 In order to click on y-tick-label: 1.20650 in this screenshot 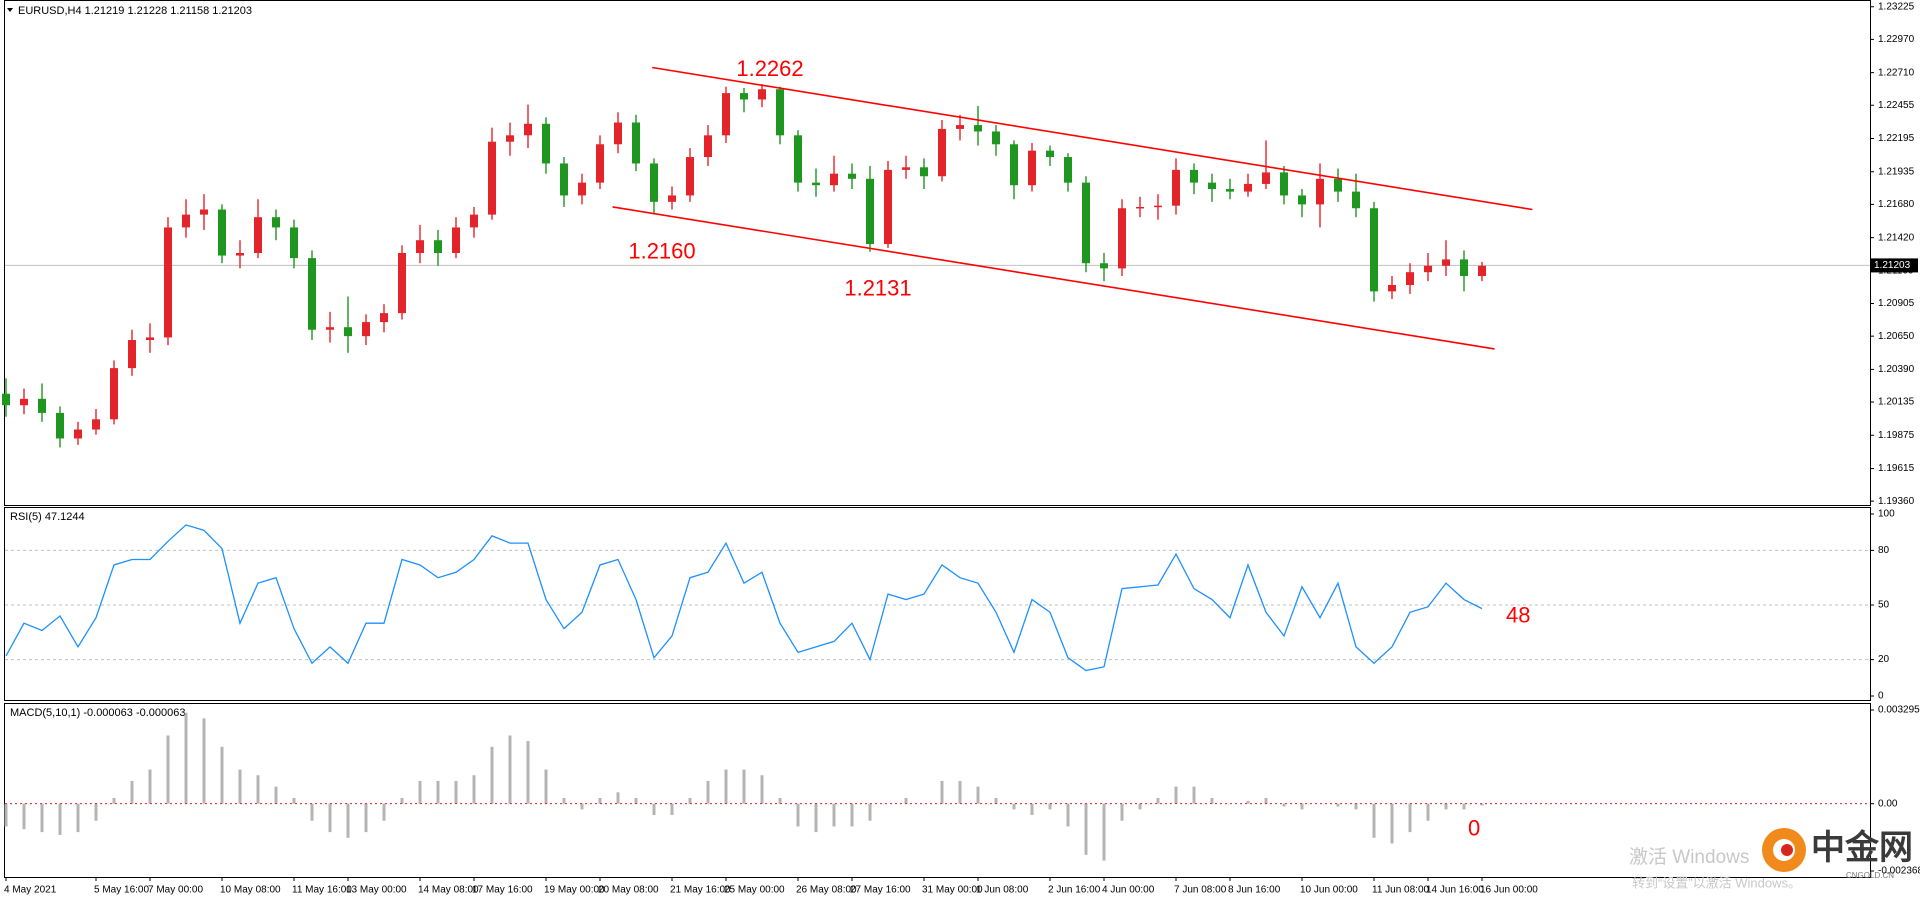, I will do `click(1896, 336)`.